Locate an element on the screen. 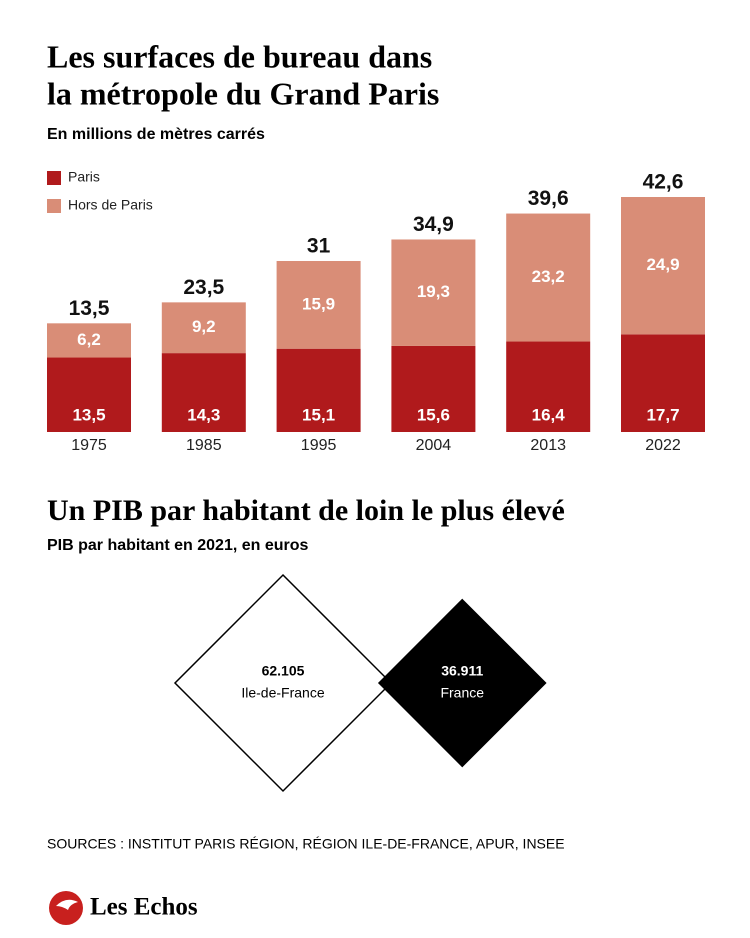 This screenshot has width=750, height=938. value-label: 15,1 is located at coordinates (318, 414).